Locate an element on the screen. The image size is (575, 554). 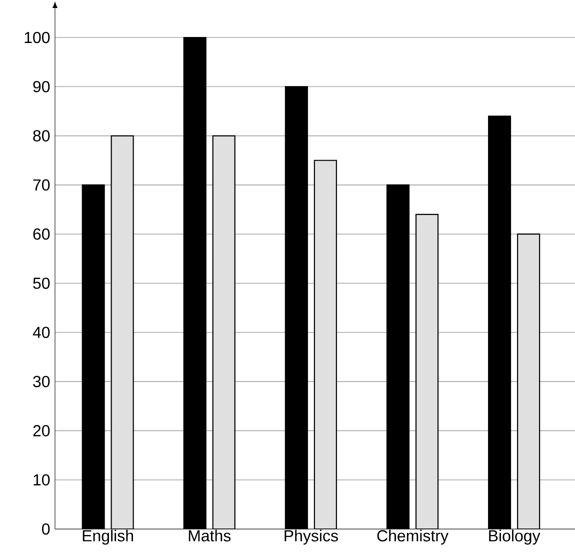
y-tick-label: 30 is located at coordinates (41, 382).